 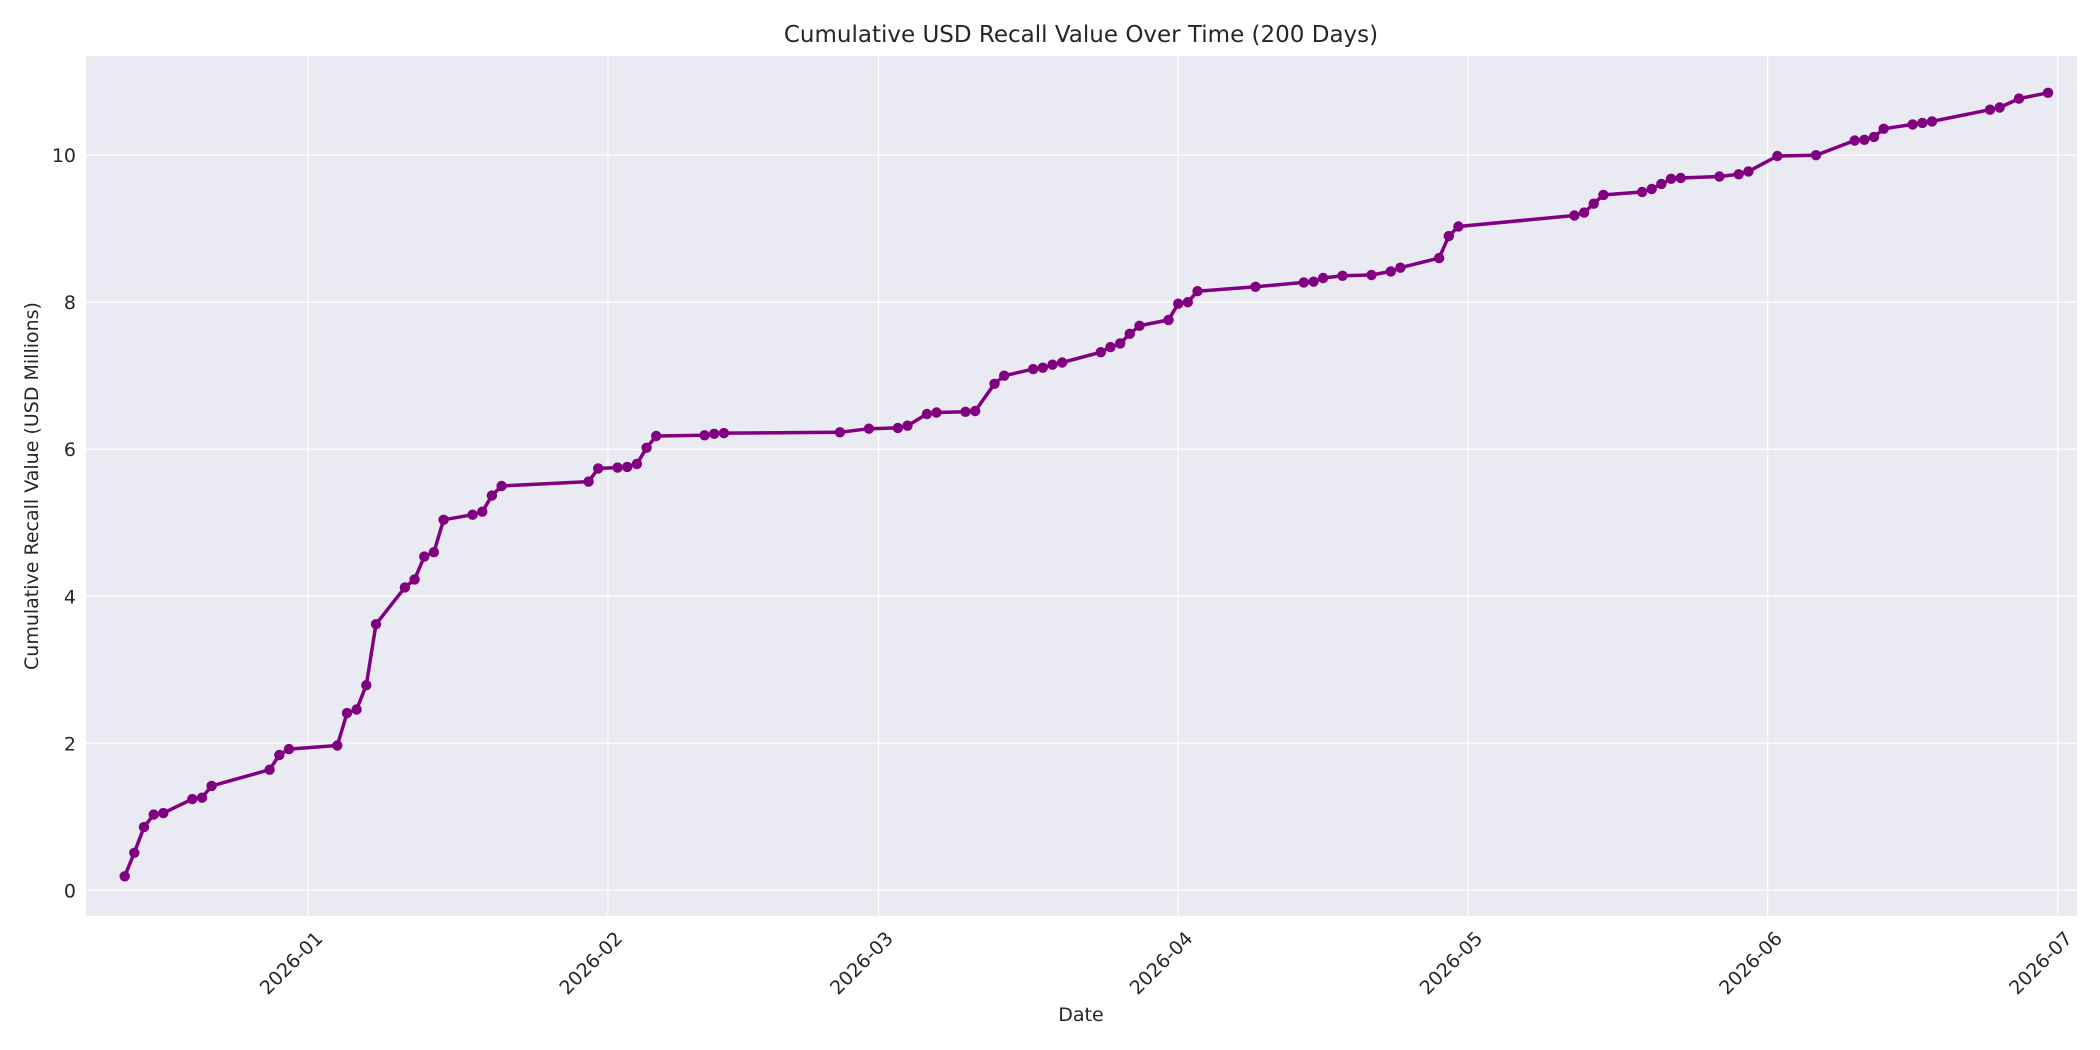 What do you see at coordinates (70, 891) in the screenshot?
I see `y-tick-label: 0` at bounding box center [70, 891].